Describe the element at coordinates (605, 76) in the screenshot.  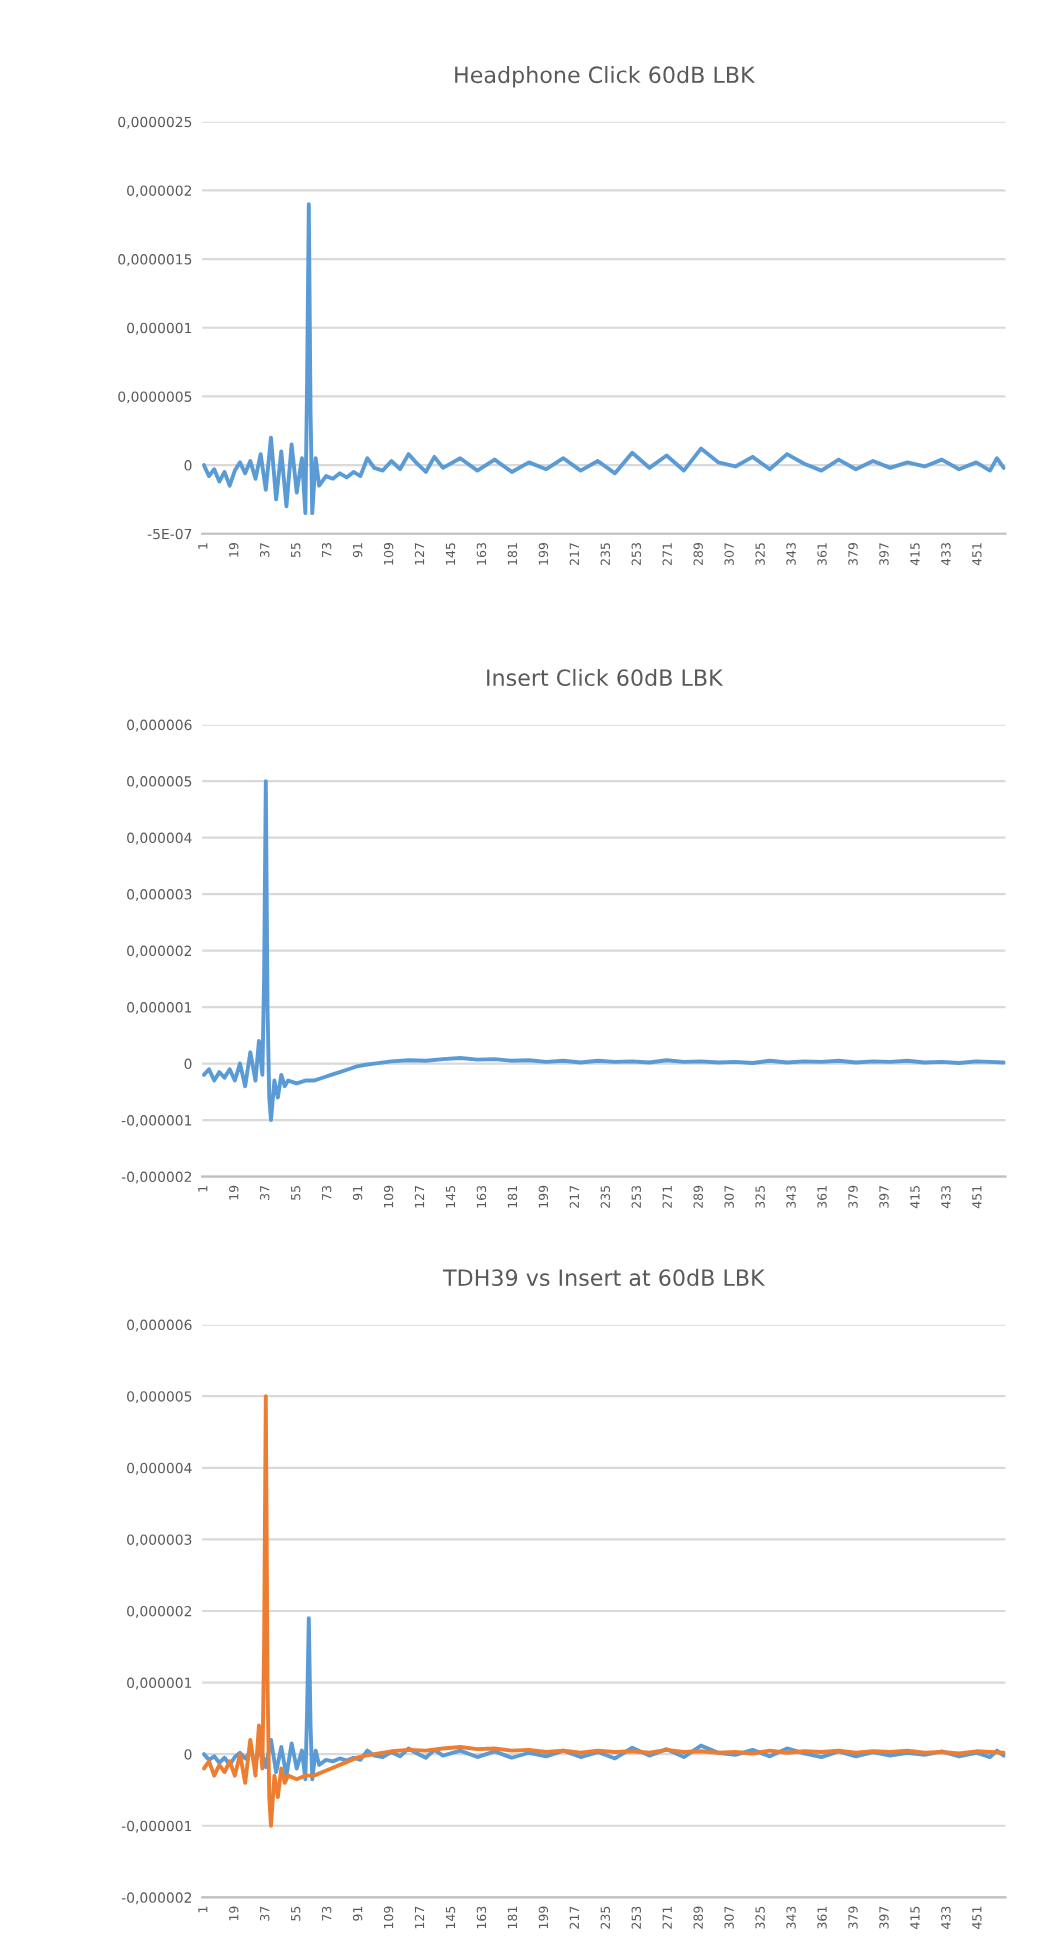
I see `chart-title: Headphone Click 60dB LBK` at that location.